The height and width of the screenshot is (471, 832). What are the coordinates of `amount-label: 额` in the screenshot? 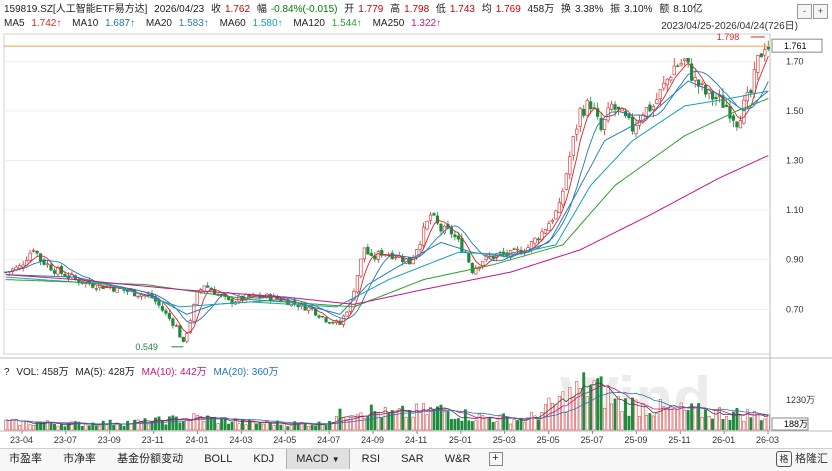 It's located at (664, 9).